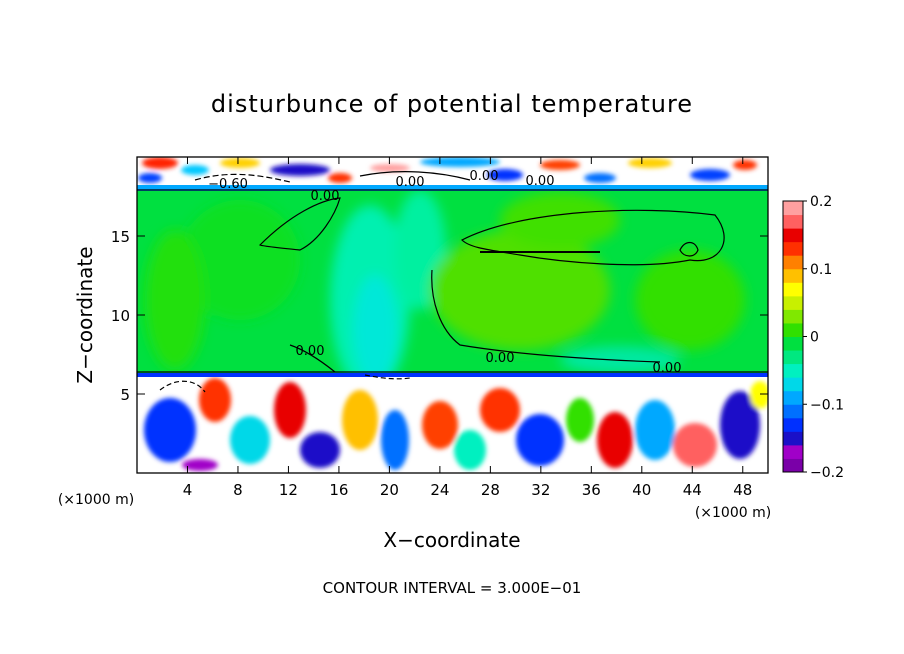 Image resolution: width=904 pixels, height=654 pixels. I want to click on x-tick-label: 32, so click(540, 490).